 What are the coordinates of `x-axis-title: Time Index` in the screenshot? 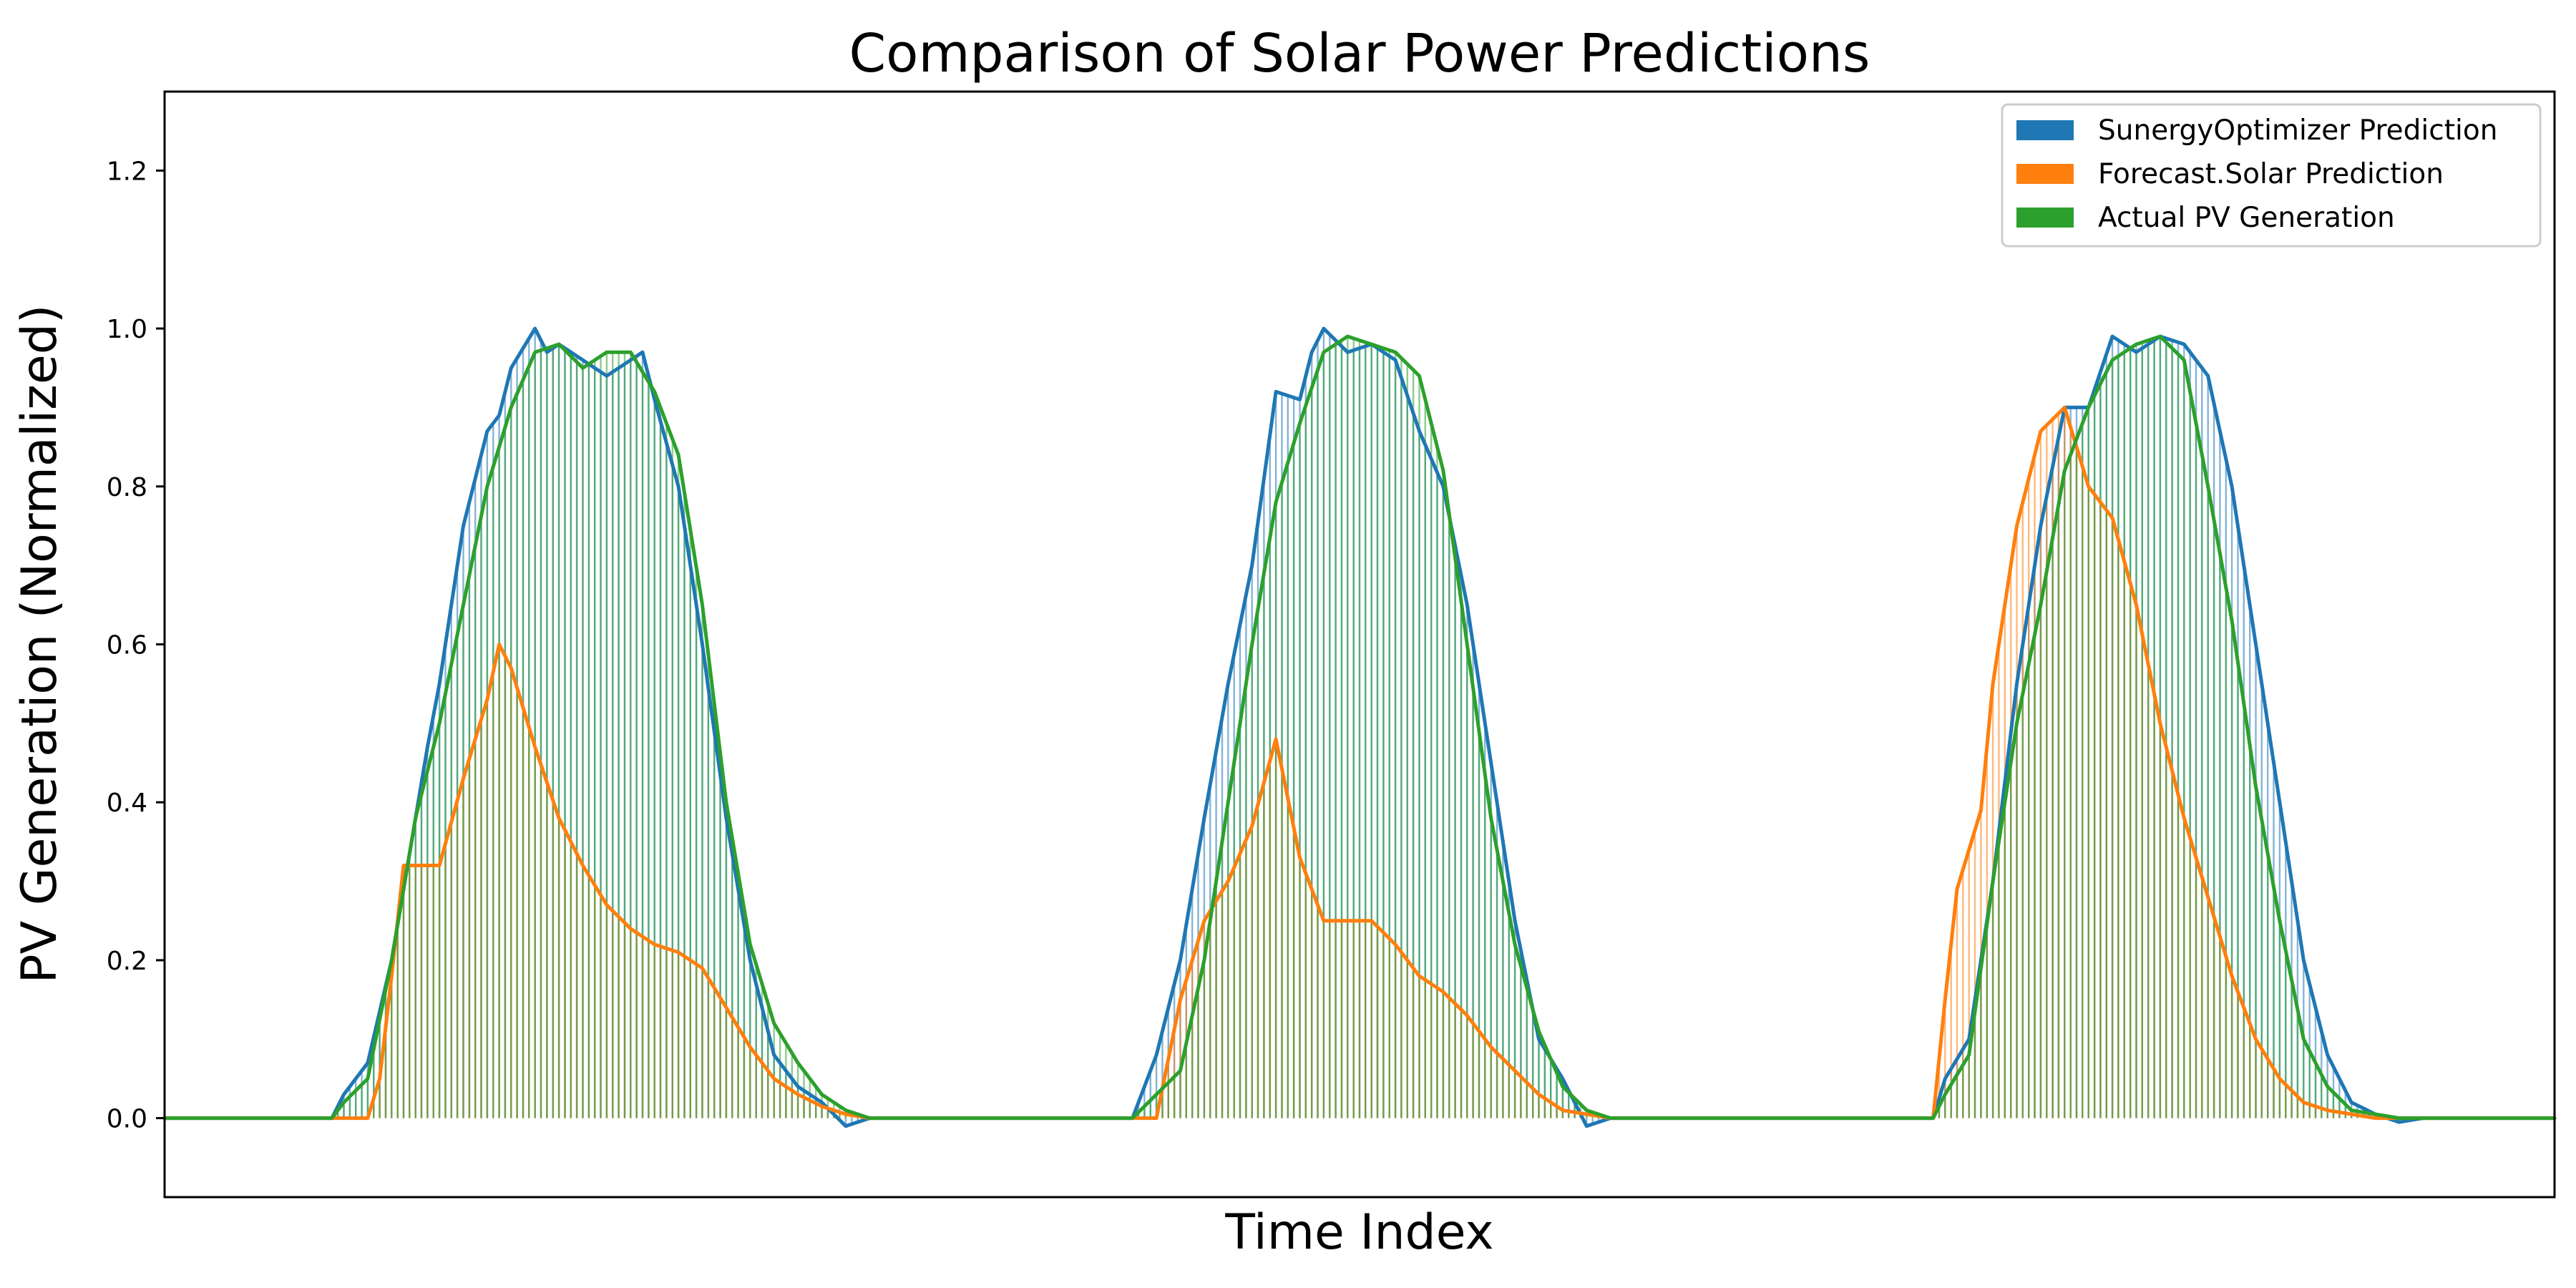 It's located at (1358, 1232).